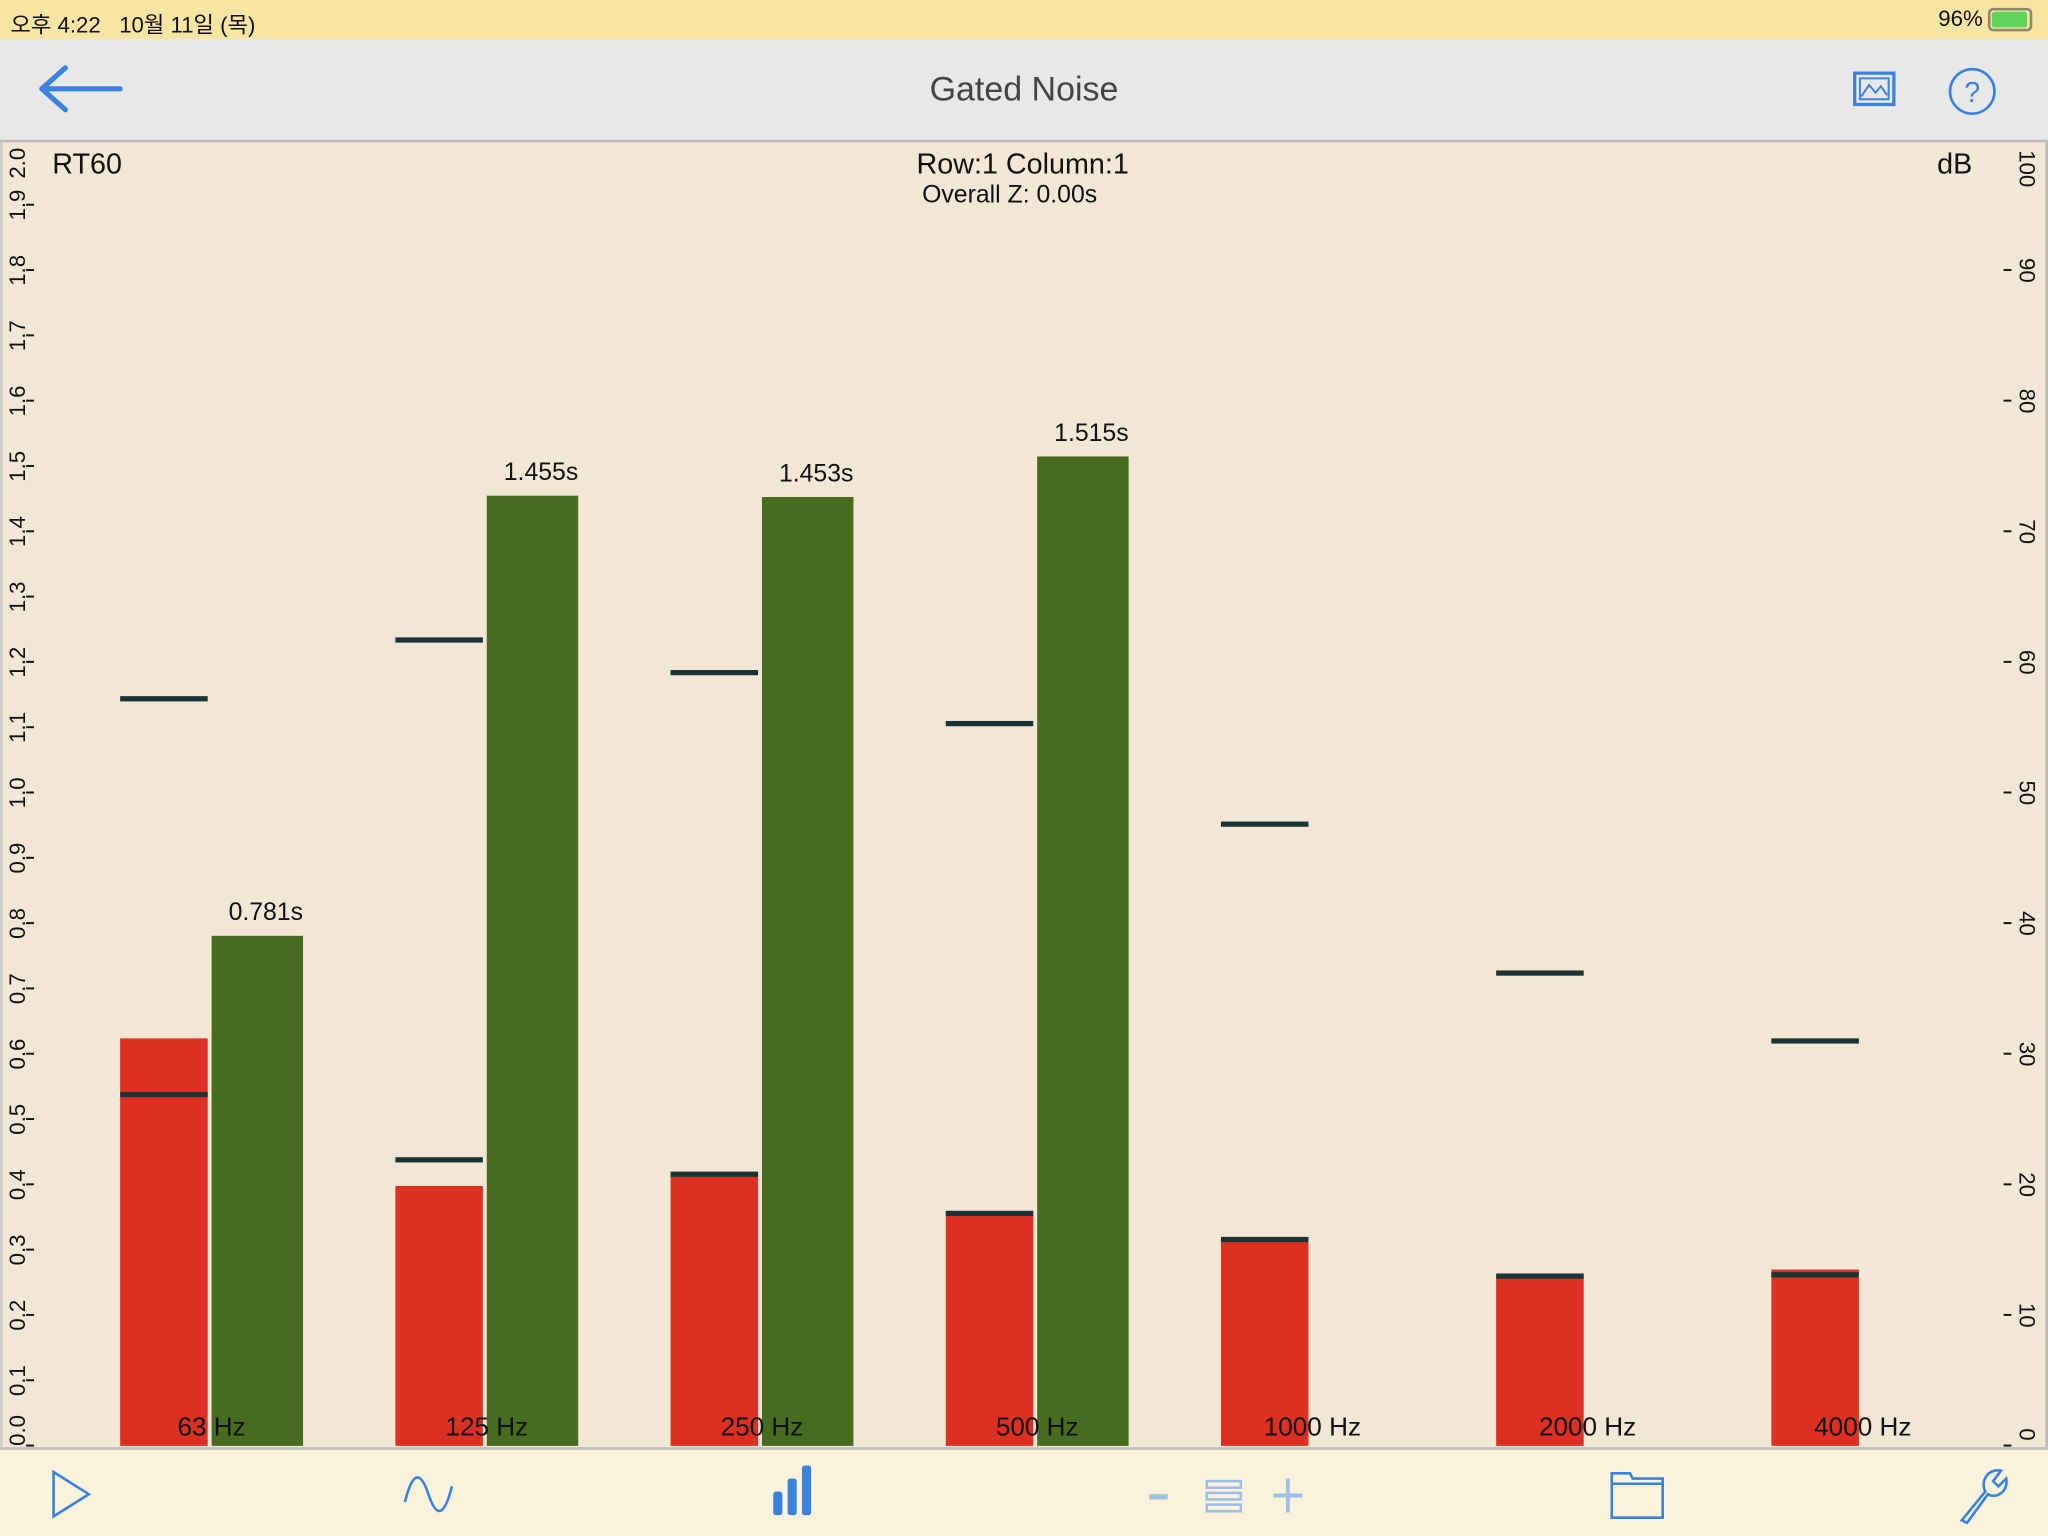 The image size is (2048, 1536). Describe the element at coordinates (1024, 89) in the screenshot. I see `page-title: Gated Noise` at that location.